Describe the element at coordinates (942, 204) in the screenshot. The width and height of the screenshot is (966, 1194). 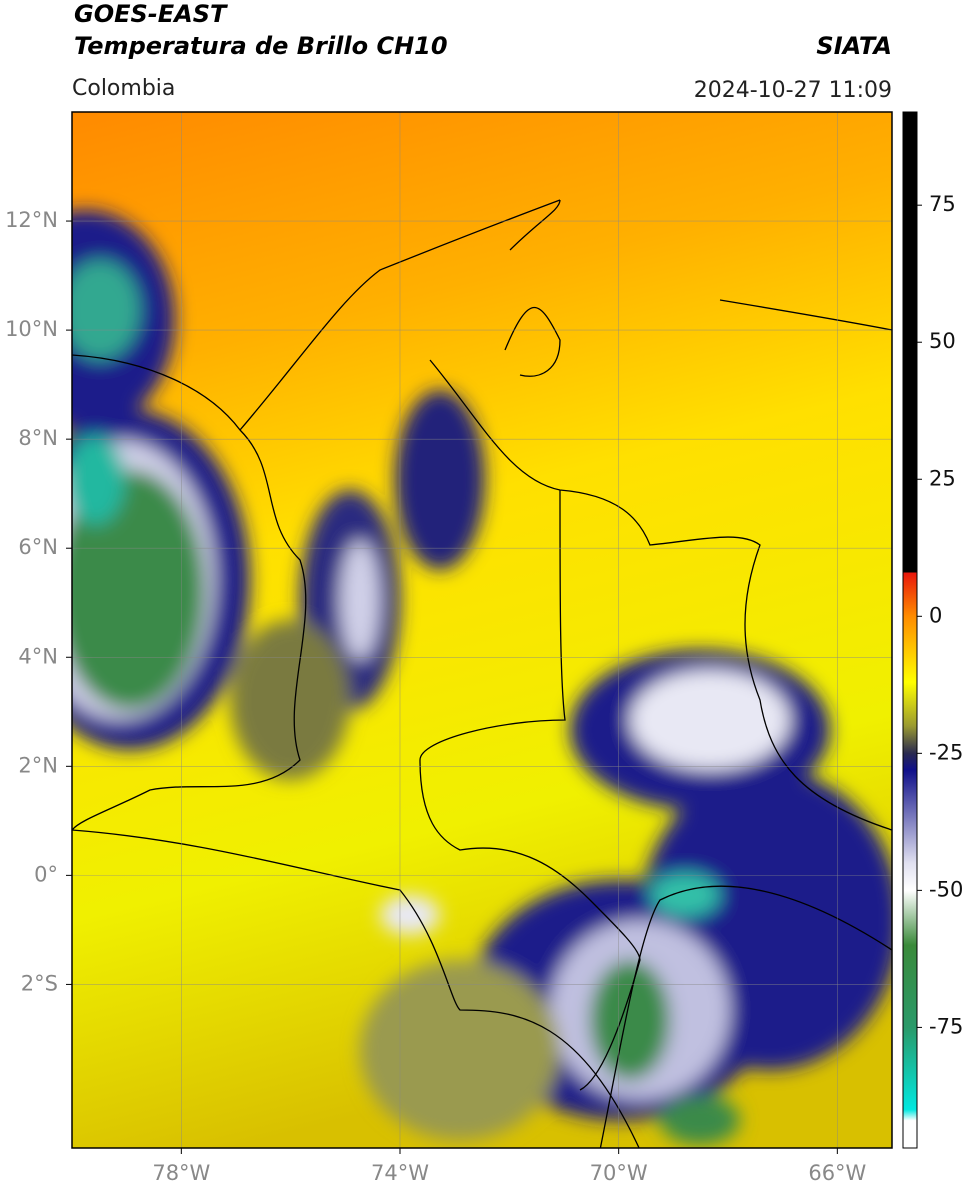
I see `colorbar-tick-label: 75` at that location.